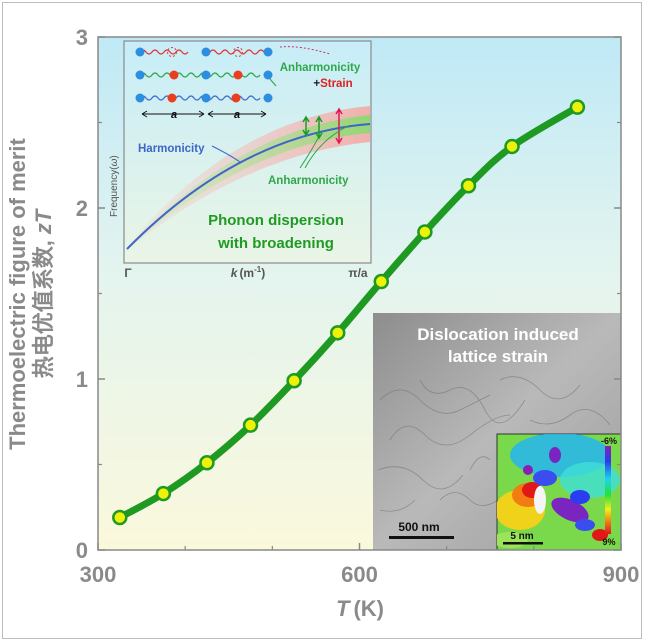 The width and height of the screenshot is (645, 642). I want to click on y-tick-label: 3, so click(82, 37).